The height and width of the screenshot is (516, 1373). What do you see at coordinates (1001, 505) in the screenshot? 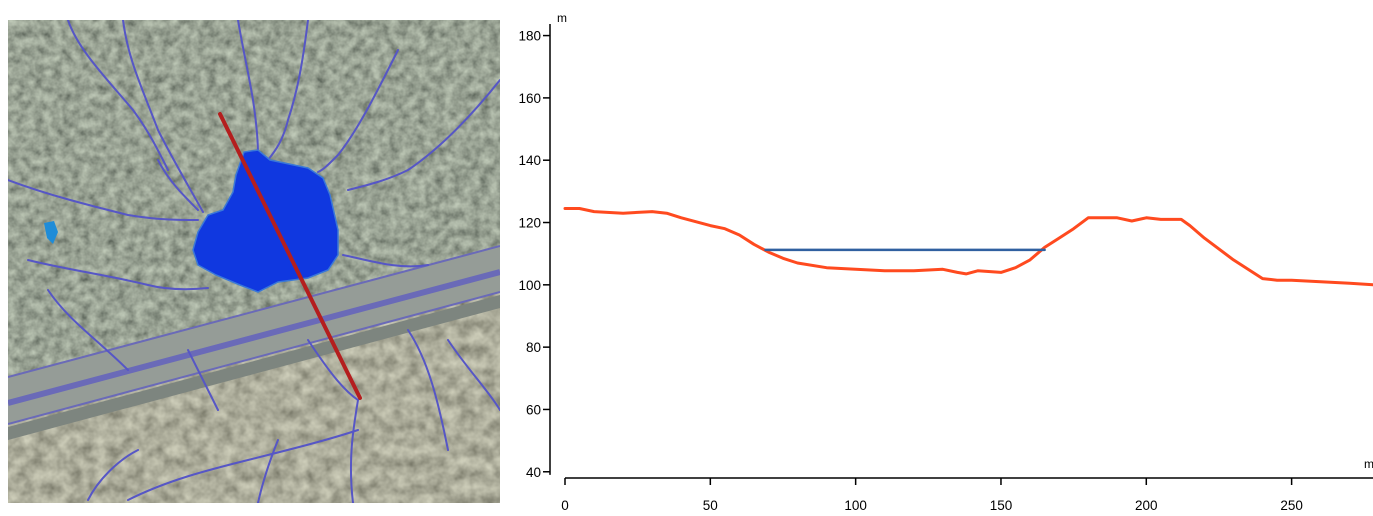
I see `x-tick-label: 150` at bounding box center [1001, 505].